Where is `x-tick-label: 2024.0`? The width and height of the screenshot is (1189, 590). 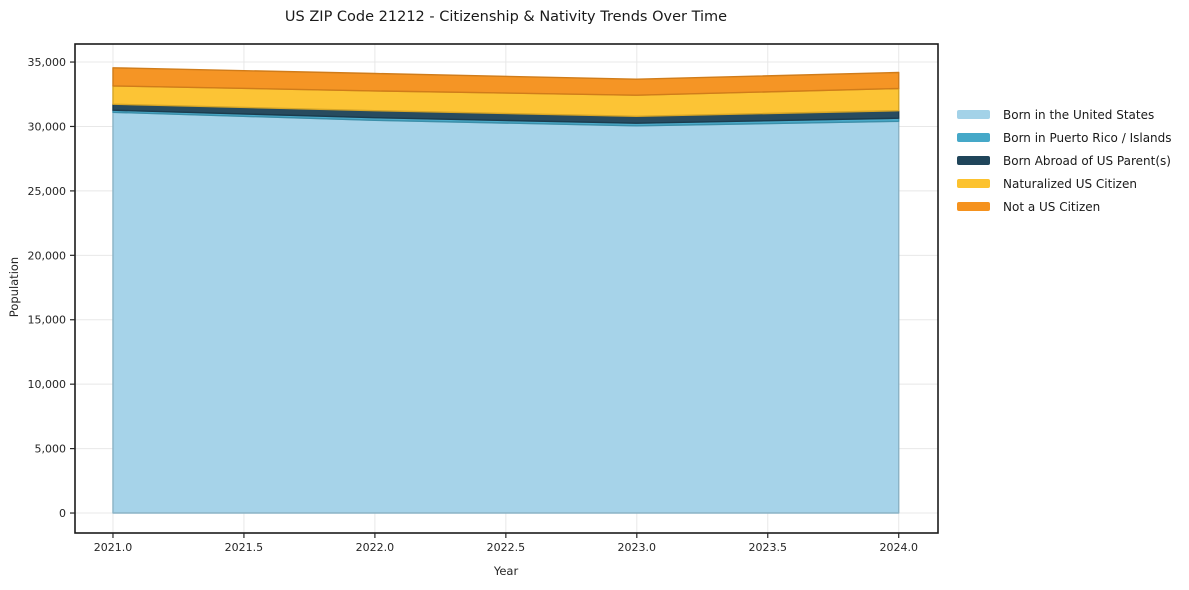
x-tick-label: 2024.0 is located at coordinates (898, 547).